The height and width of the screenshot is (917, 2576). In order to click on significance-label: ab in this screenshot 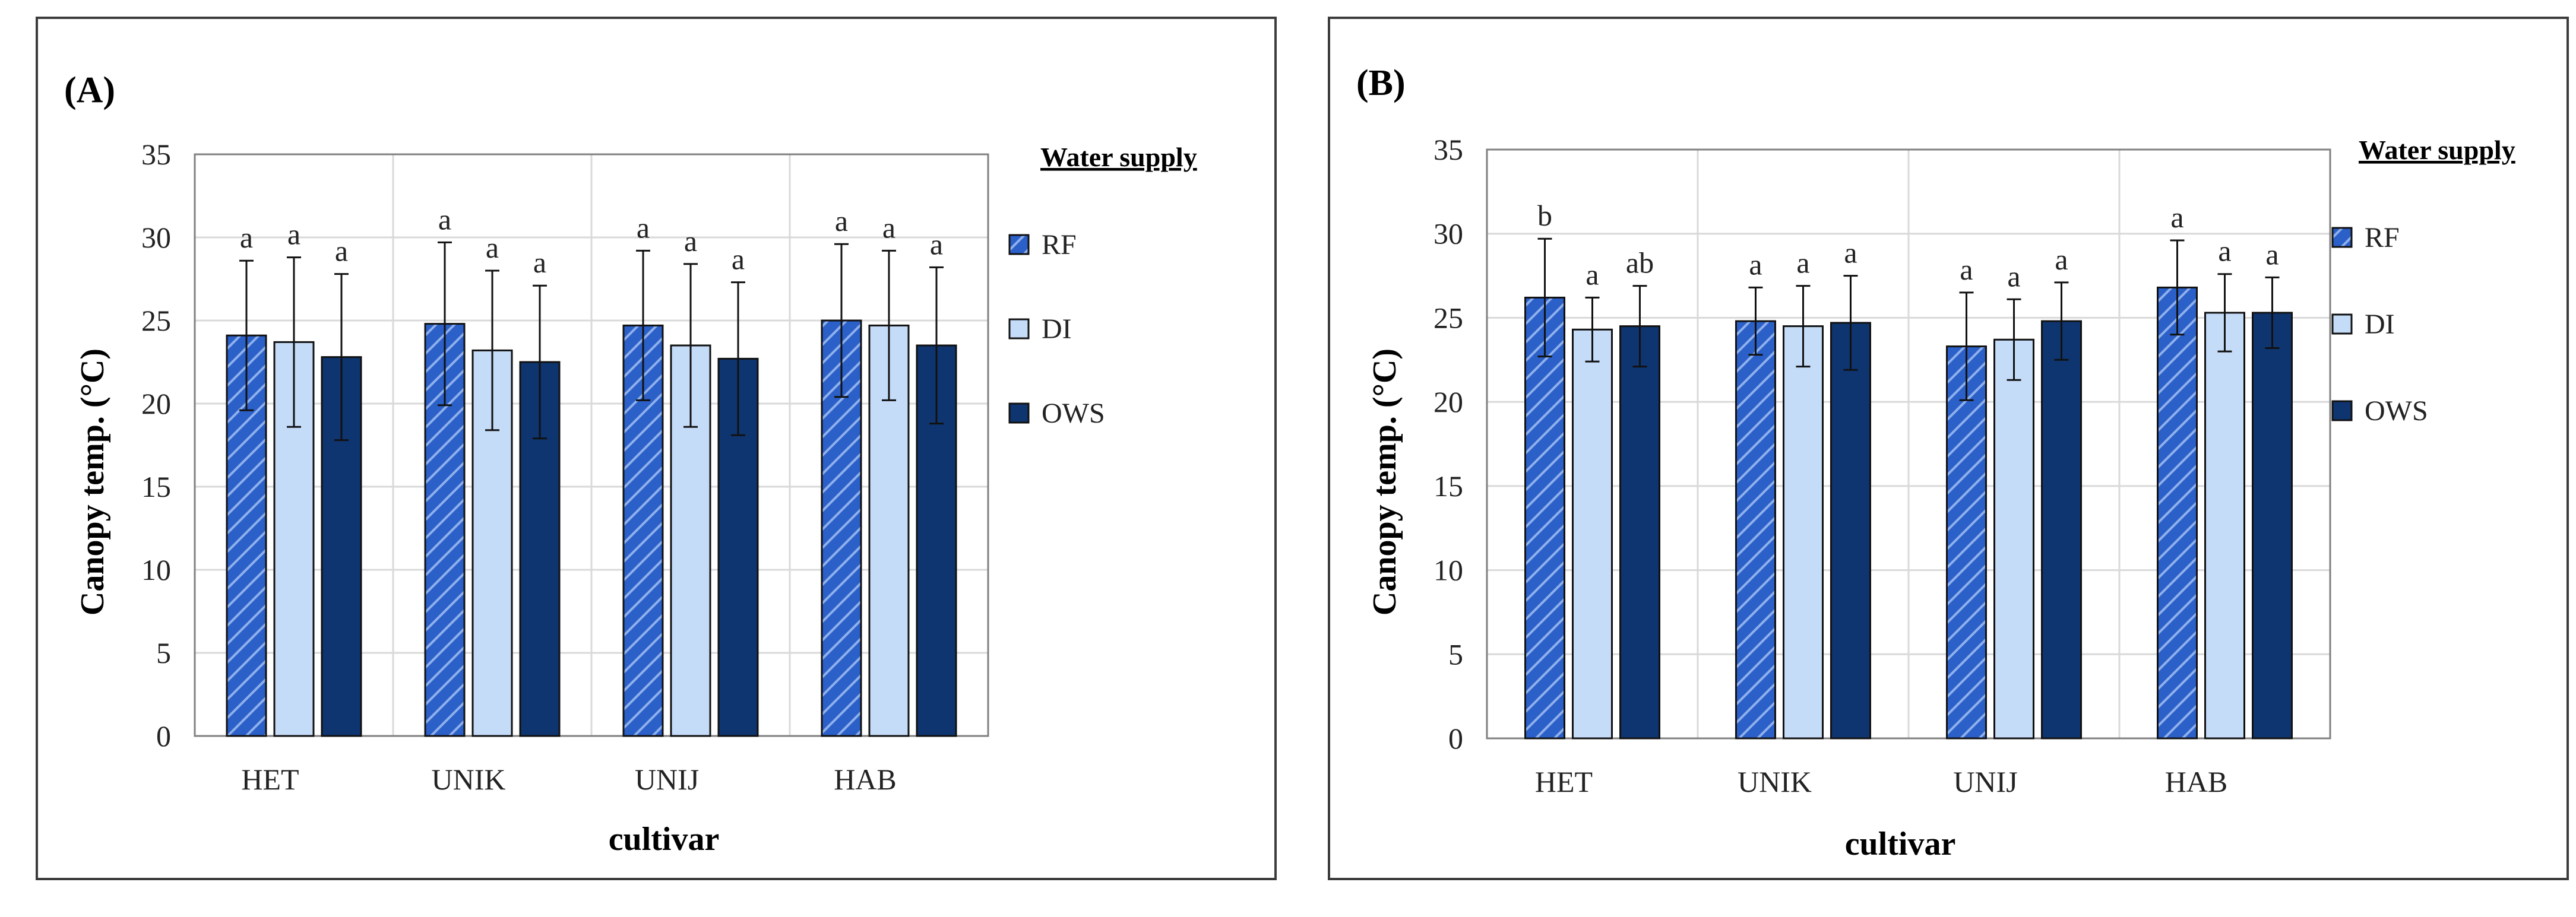, I will do `click(1640, 263)`.